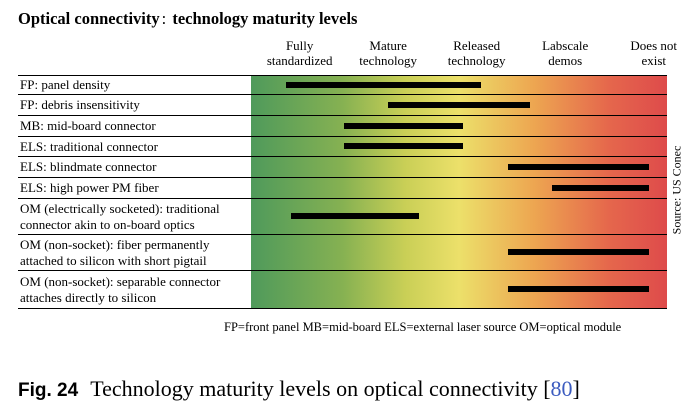 This screenshot has width=695, height=414. I want to click on level-header-line: Labscale, so click(565, 45).